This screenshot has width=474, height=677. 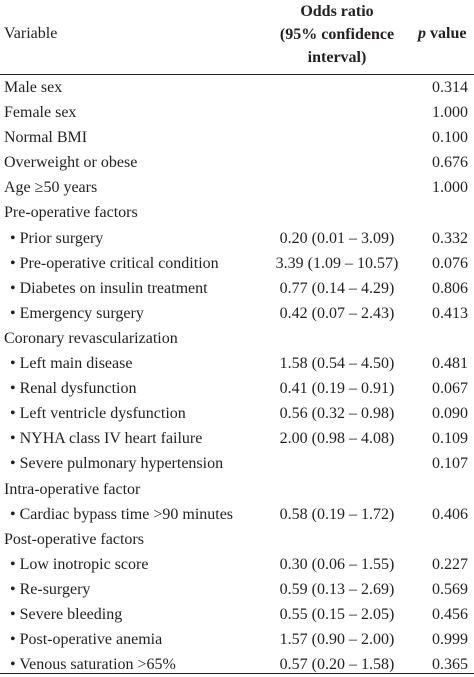 What do you see at coordinates (50, 589) in the screenshot?
I see `variable-cell: • Re-surgery` at bounding box center [50, 589].